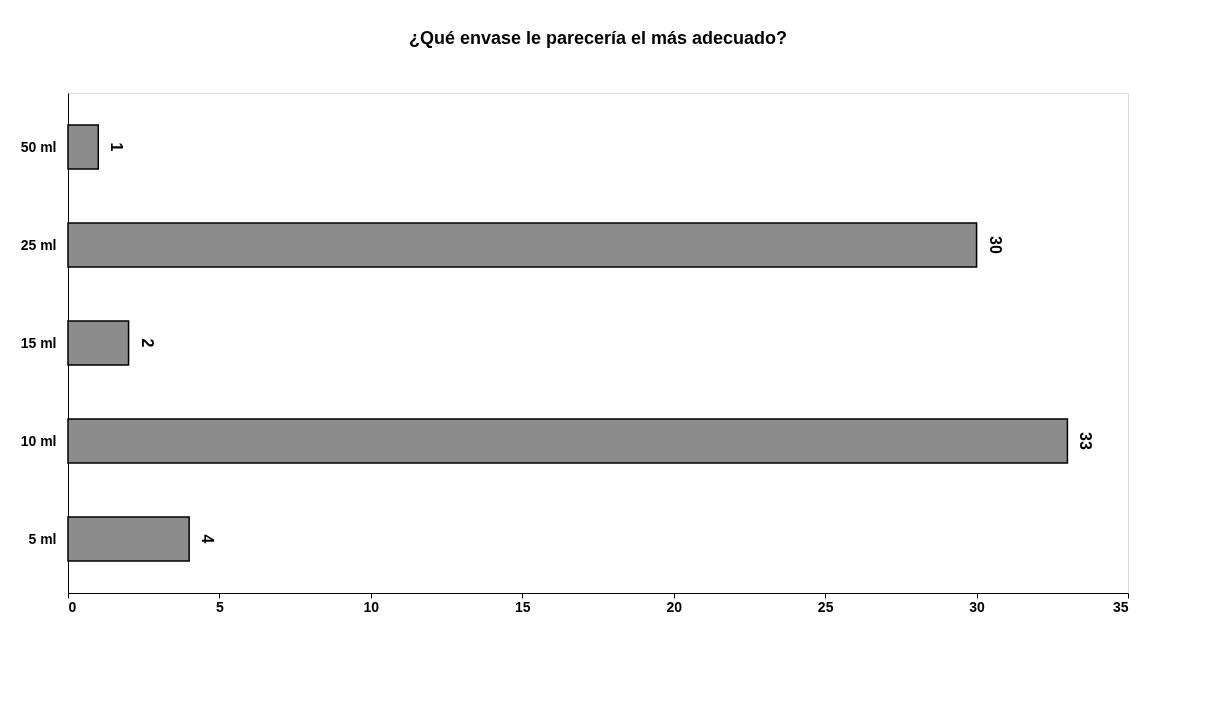 This screenshot has width=1229, height=722. What do you see at coordinates (147, 343) in the screenshot?
I see `data-label: 2` at bounding box center [147, 343].